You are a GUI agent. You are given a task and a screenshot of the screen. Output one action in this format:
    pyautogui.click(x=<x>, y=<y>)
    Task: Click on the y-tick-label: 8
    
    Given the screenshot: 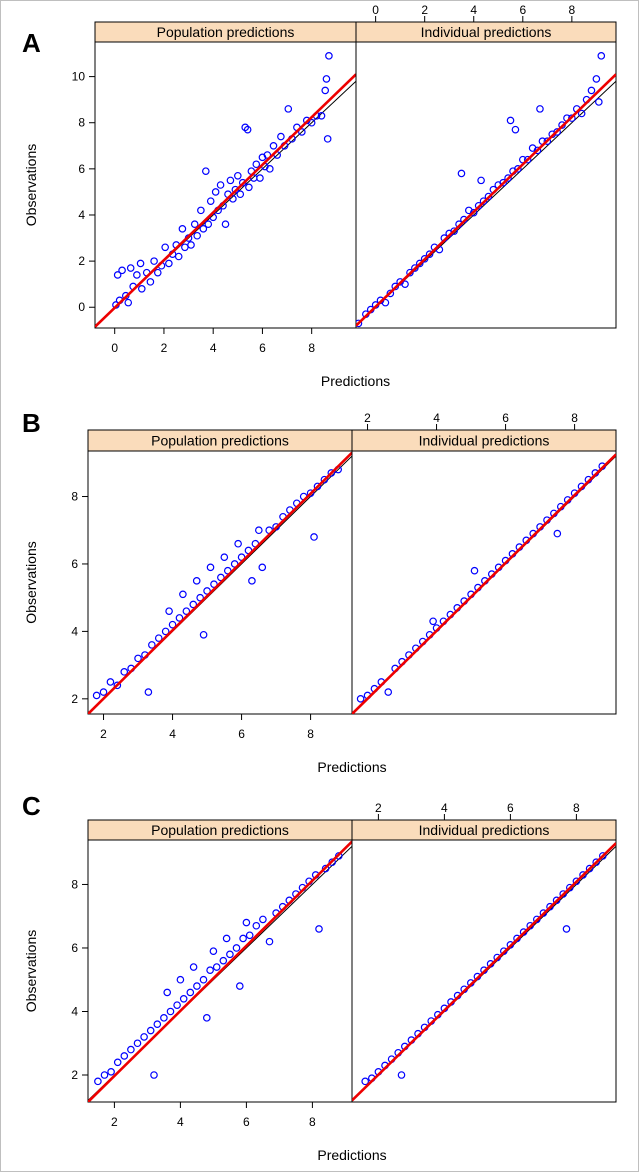 What is the action you would take?
    pyautogui.click(x=81, y=123)
    